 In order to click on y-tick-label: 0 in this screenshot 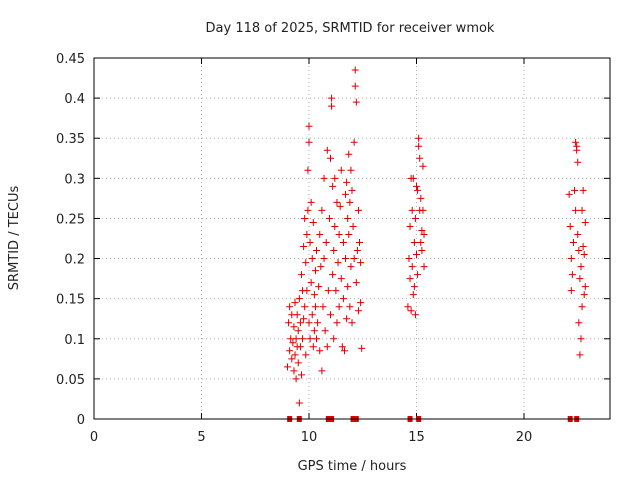, I will do `click(81, 420)`.